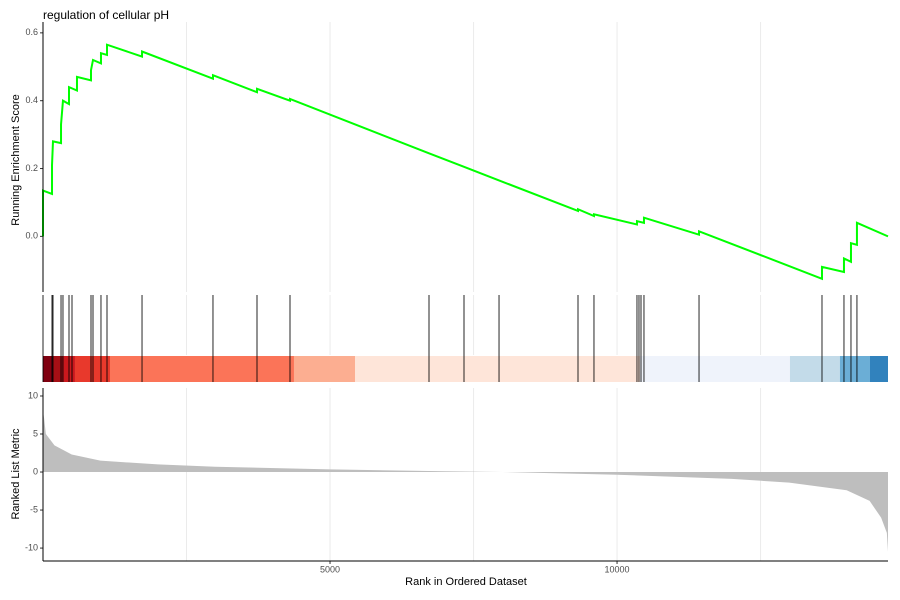 The height and width of the screenshot is (600, 900). What do you see at coordinates (34, 509) in the screenshot?
I see `y-tick-label: -5` at bounding box center [34, 509].